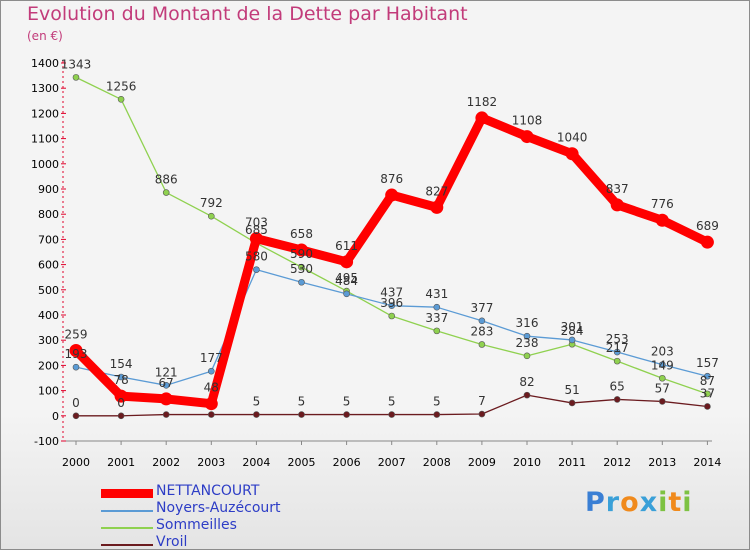 This screenshot has width=750, height=553. What do you see at coordinates (707, 381) in the screenshot?
I see `data-label: 87` at bounding box center [707, 381].